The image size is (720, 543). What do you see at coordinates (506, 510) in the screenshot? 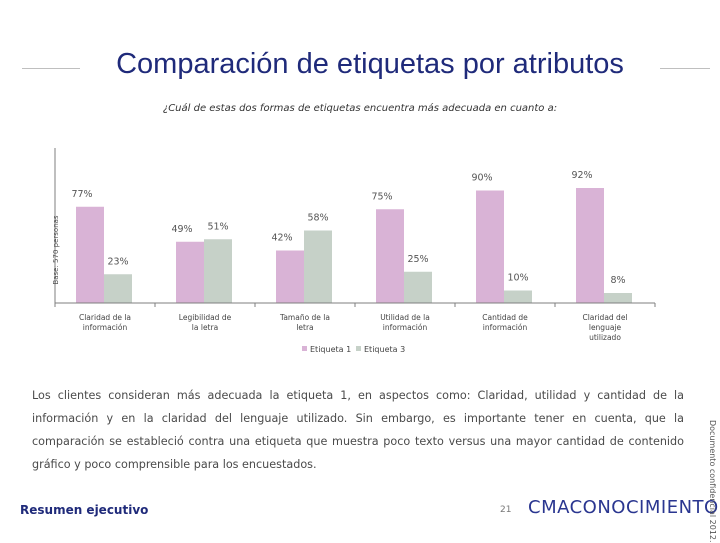
I see `page-number: 21` at bounding box center [506, 510].